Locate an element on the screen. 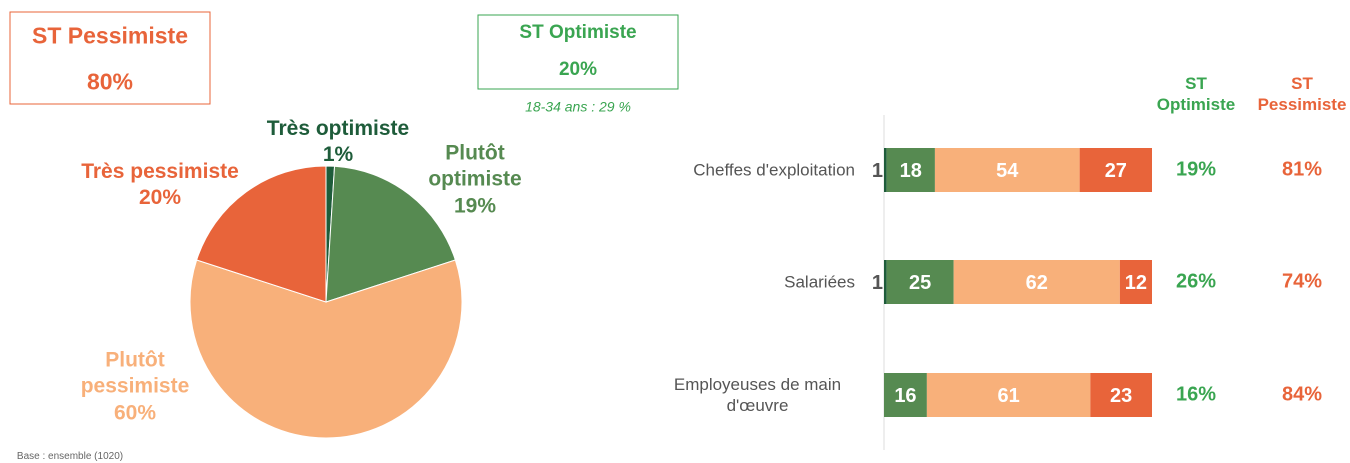  segment-label: 18 is located at coordinates (911, 171).